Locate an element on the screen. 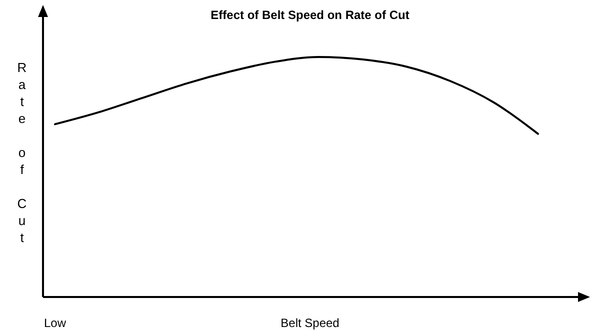 This screenshot has height=335, width=605. text: Rate of Cut is located at coordinates (22, 152).